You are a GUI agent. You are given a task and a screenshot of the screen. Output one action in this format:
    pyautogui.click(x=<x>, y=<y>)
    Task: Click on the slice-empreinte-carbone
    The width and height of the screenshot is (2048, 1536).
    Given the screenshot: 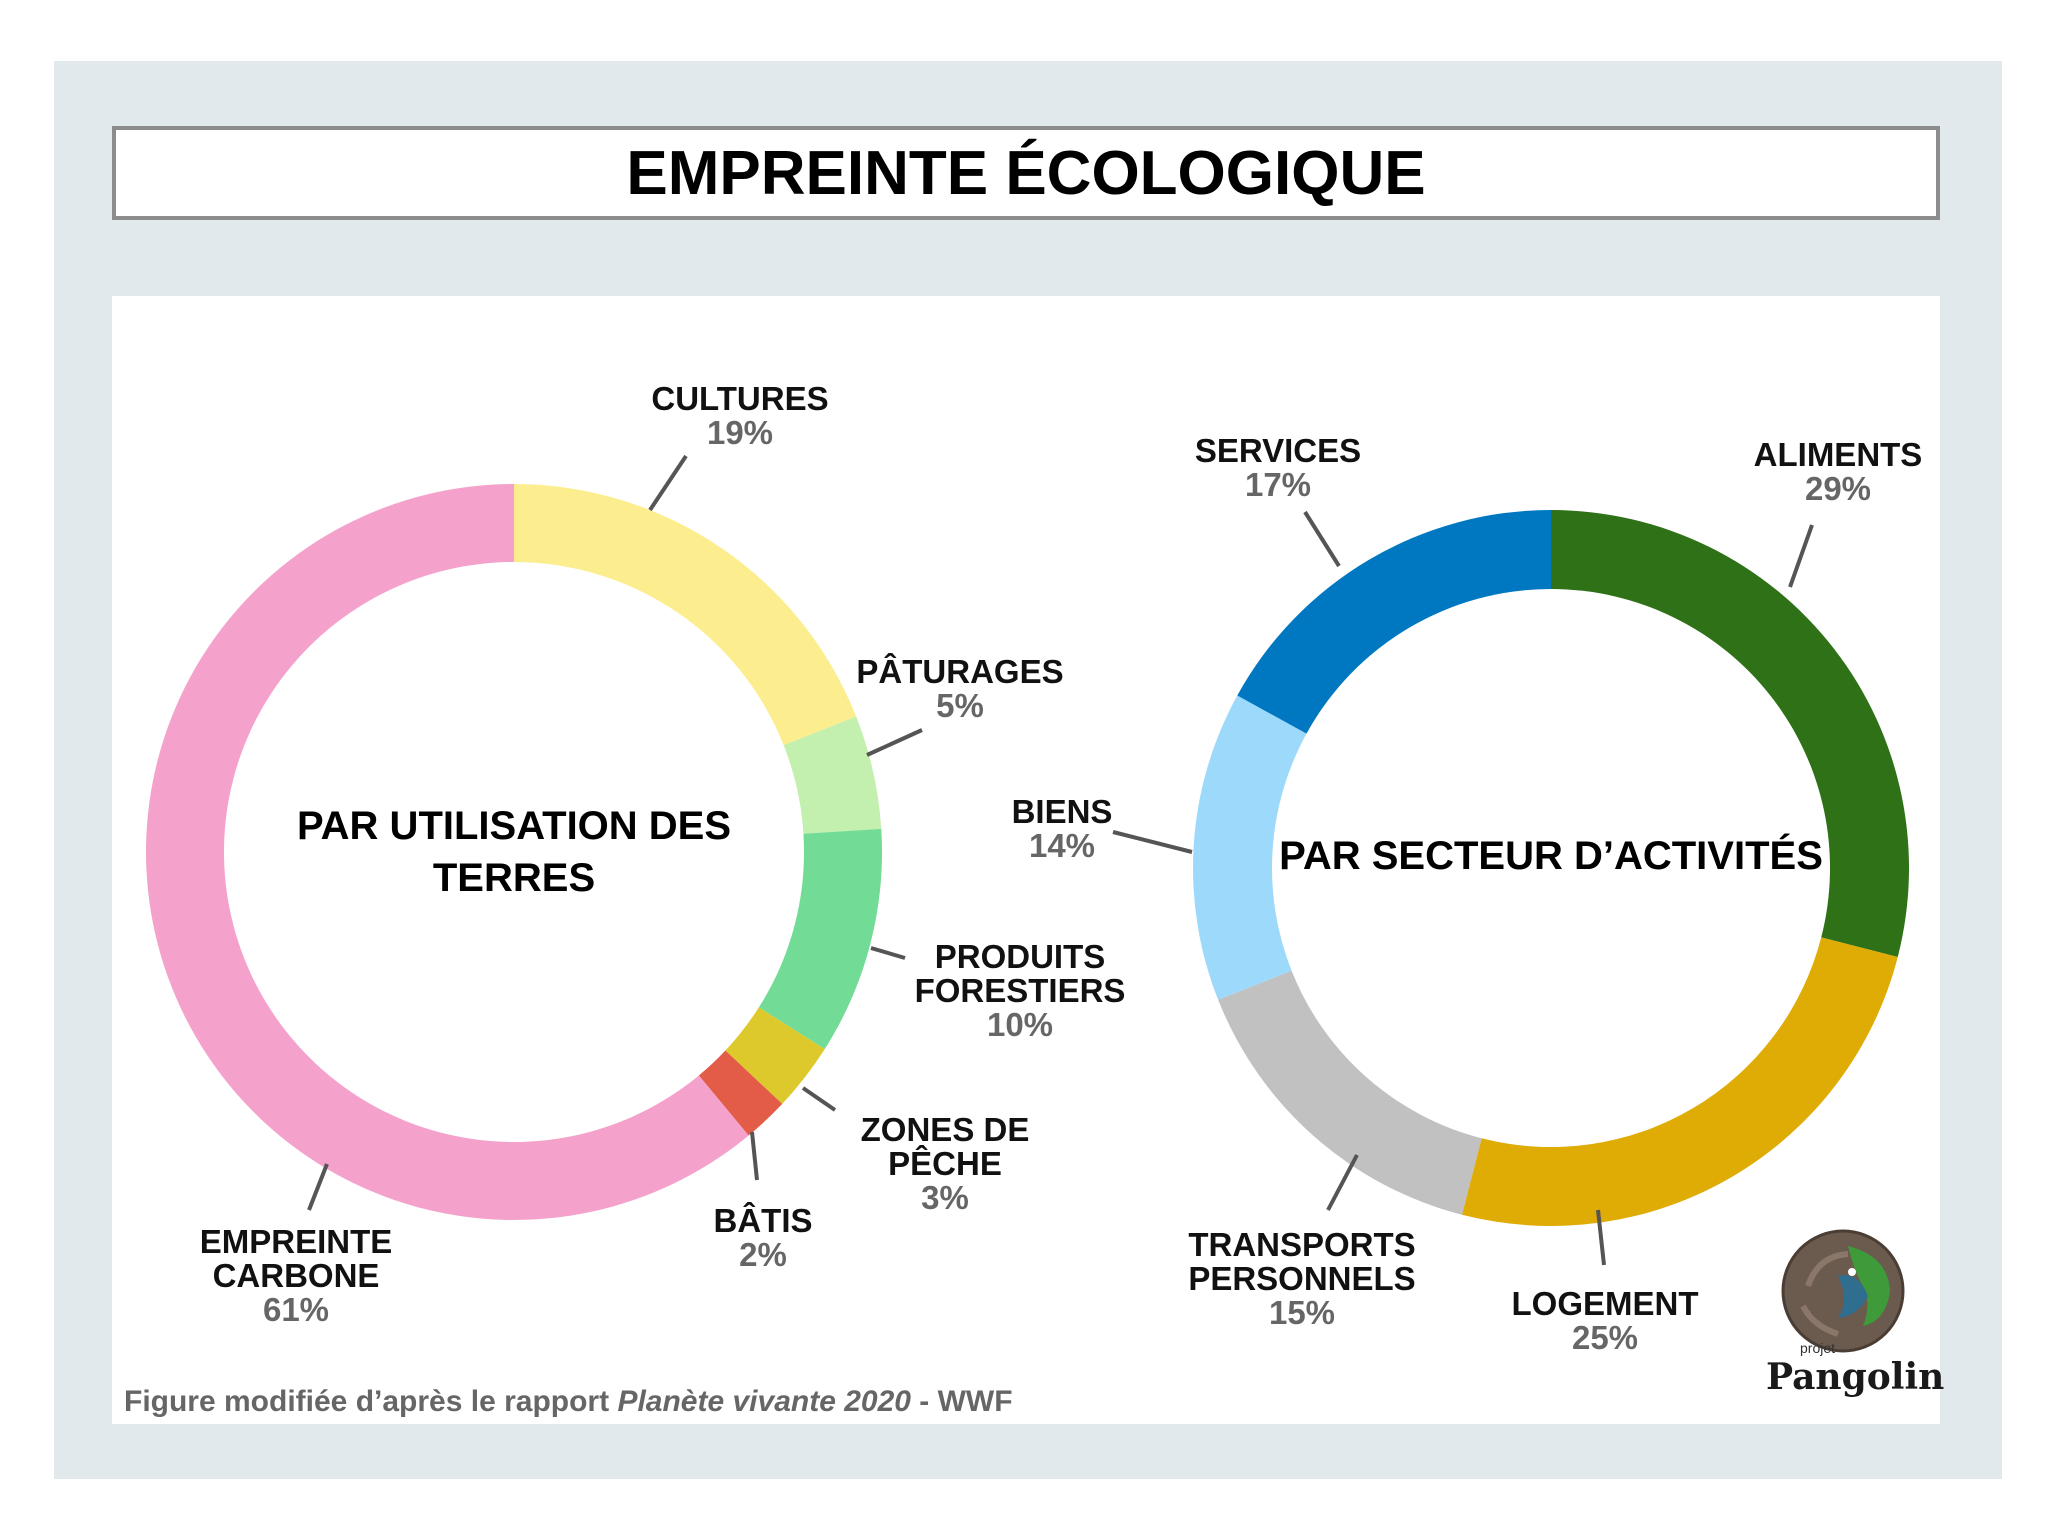 What is the action you would take?
    pyautogui.click(x=447, y=852)
    